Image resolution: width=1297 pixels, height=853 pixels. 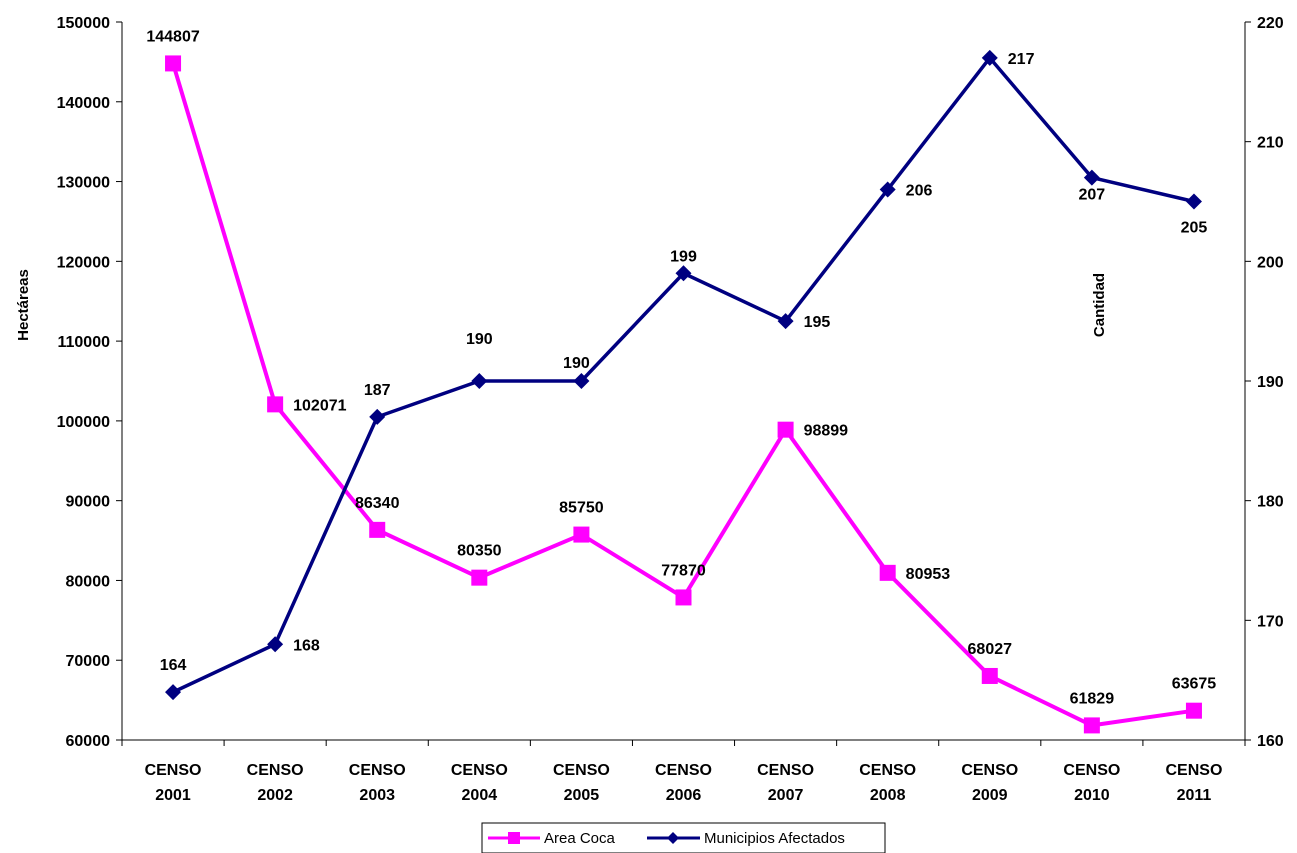 What do you see at coordinates (83, 23) in the screenshot?
I see `y-tick-label: 150000` at bounding box center [83, 23].